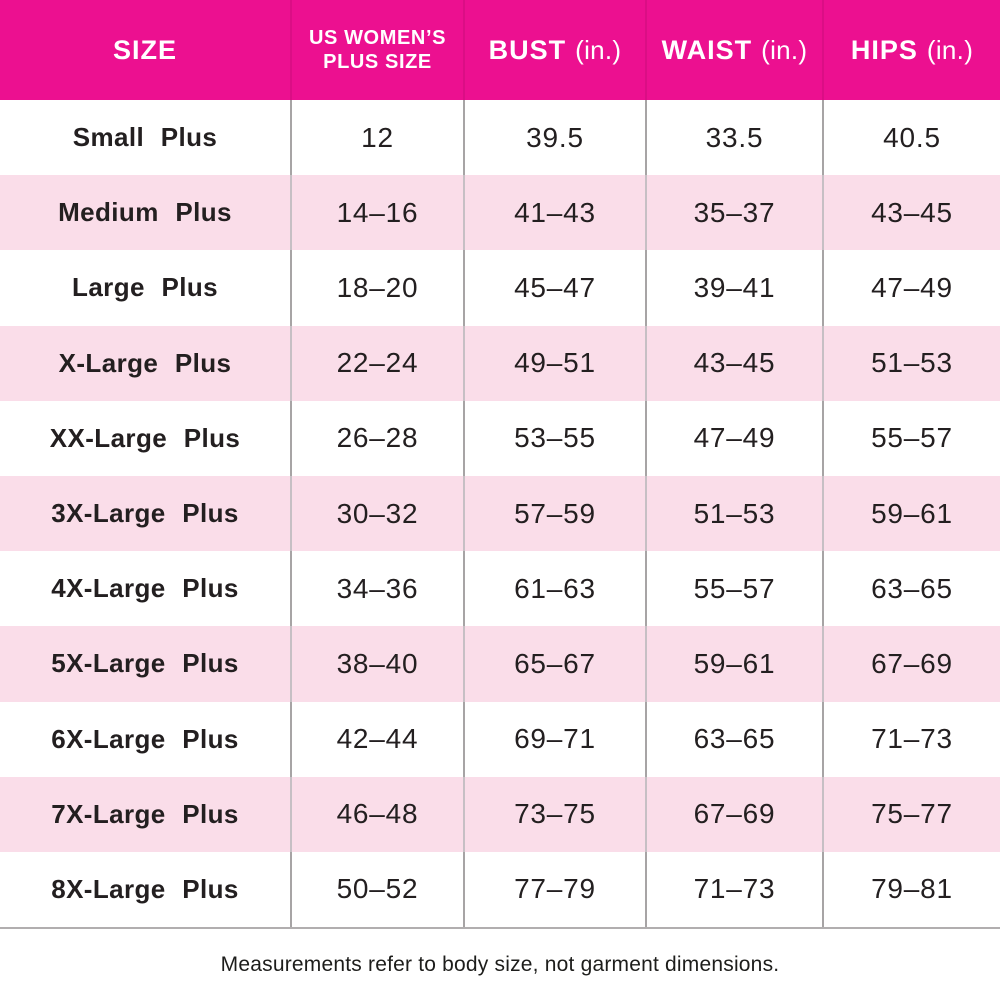  I want to click on us-plus-size-cell: 50–52, so click(376, 889).